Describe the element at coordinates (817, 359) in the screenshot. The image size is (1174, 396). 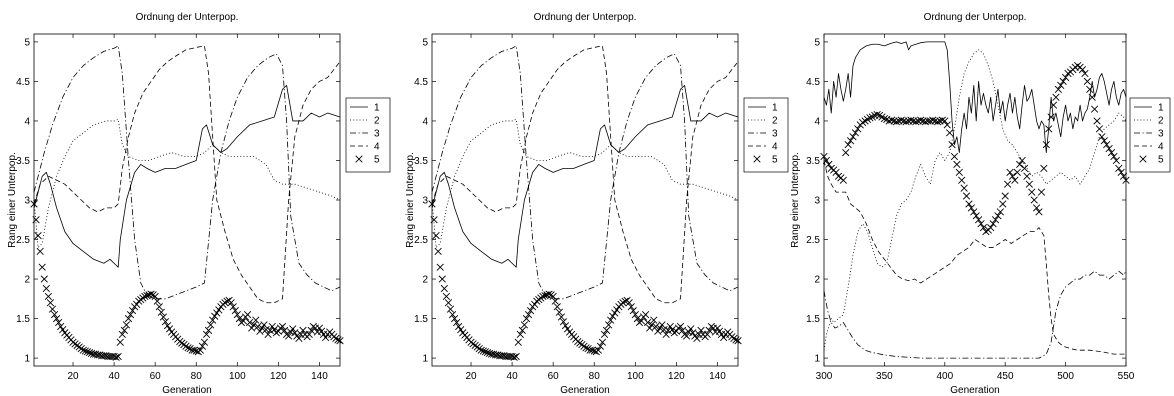
I see `y-tick-label: 1` at that location.